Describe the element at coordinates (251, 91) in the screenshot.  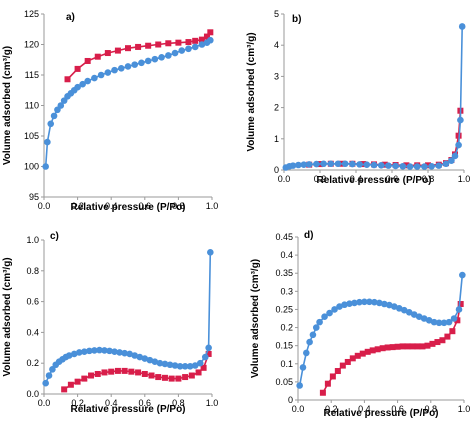
I see `y-axis-title: Volume adsorbed (cm³/g)` at that location.